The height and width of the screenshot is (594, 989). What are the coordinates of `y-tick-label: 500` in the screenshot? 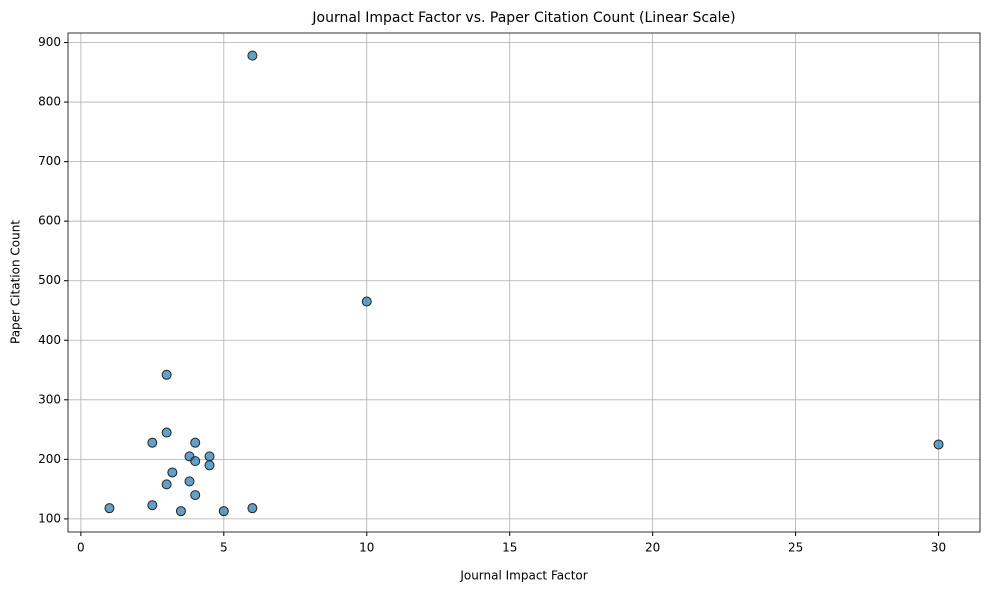 It's located at (49, 280).